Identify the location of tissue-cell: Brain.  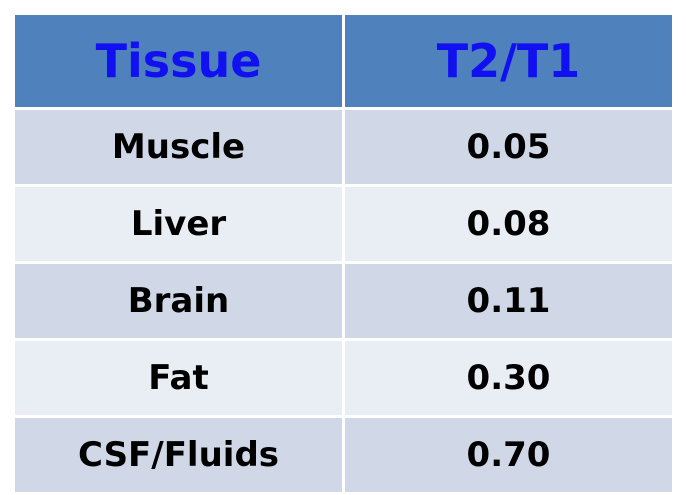
(178, 301).